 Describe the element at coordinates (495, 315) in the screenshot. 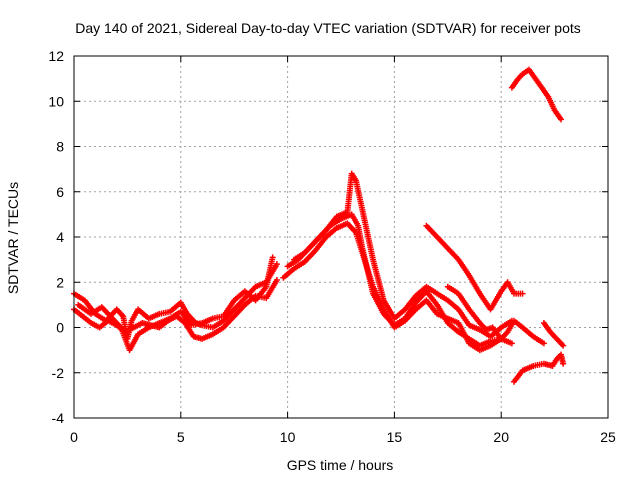

I see `series-track-h` at that location.